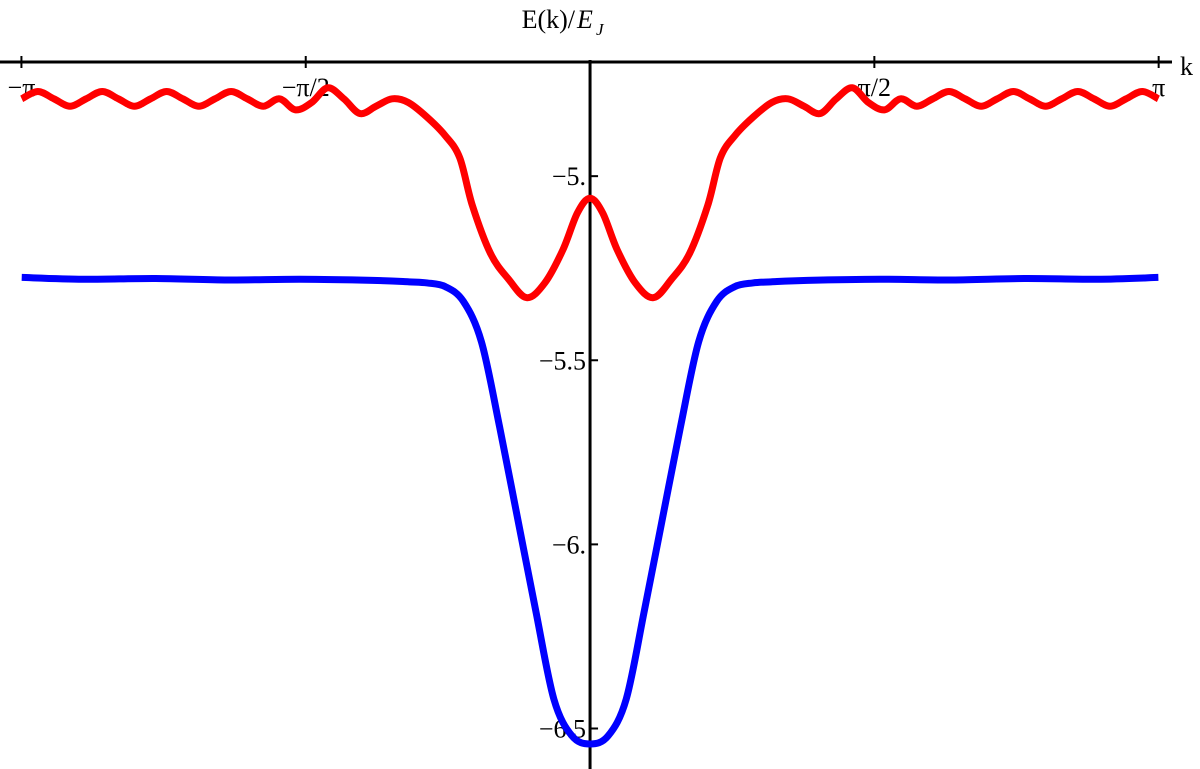  What do you see at coordinates (562, 360) in the screenshot?
I see `y-tick-label: −5.5` at bounding box center [562, 360].